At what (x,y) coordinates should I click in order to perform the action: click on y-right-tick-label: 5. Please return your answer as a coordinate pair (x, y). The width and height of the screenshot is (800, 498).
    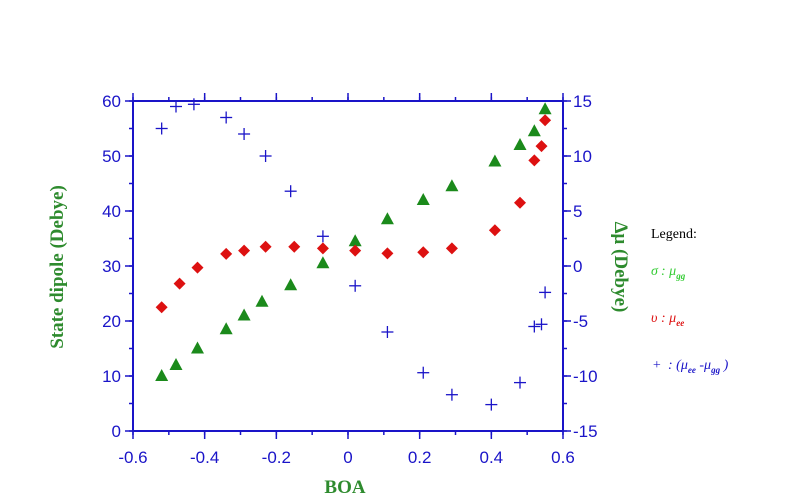
    Looking at the image, I should click on (577, 211).